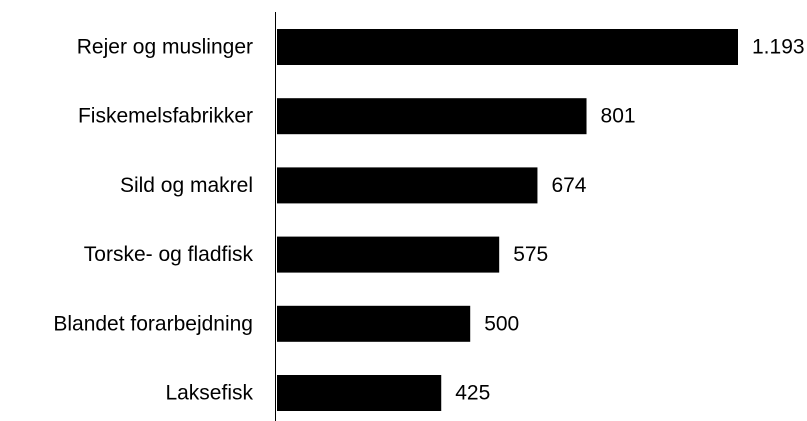  What do you see at coordinates (530, 254) in the screenshot?
I see `value-label: 575` at bounding box center [530, 254].